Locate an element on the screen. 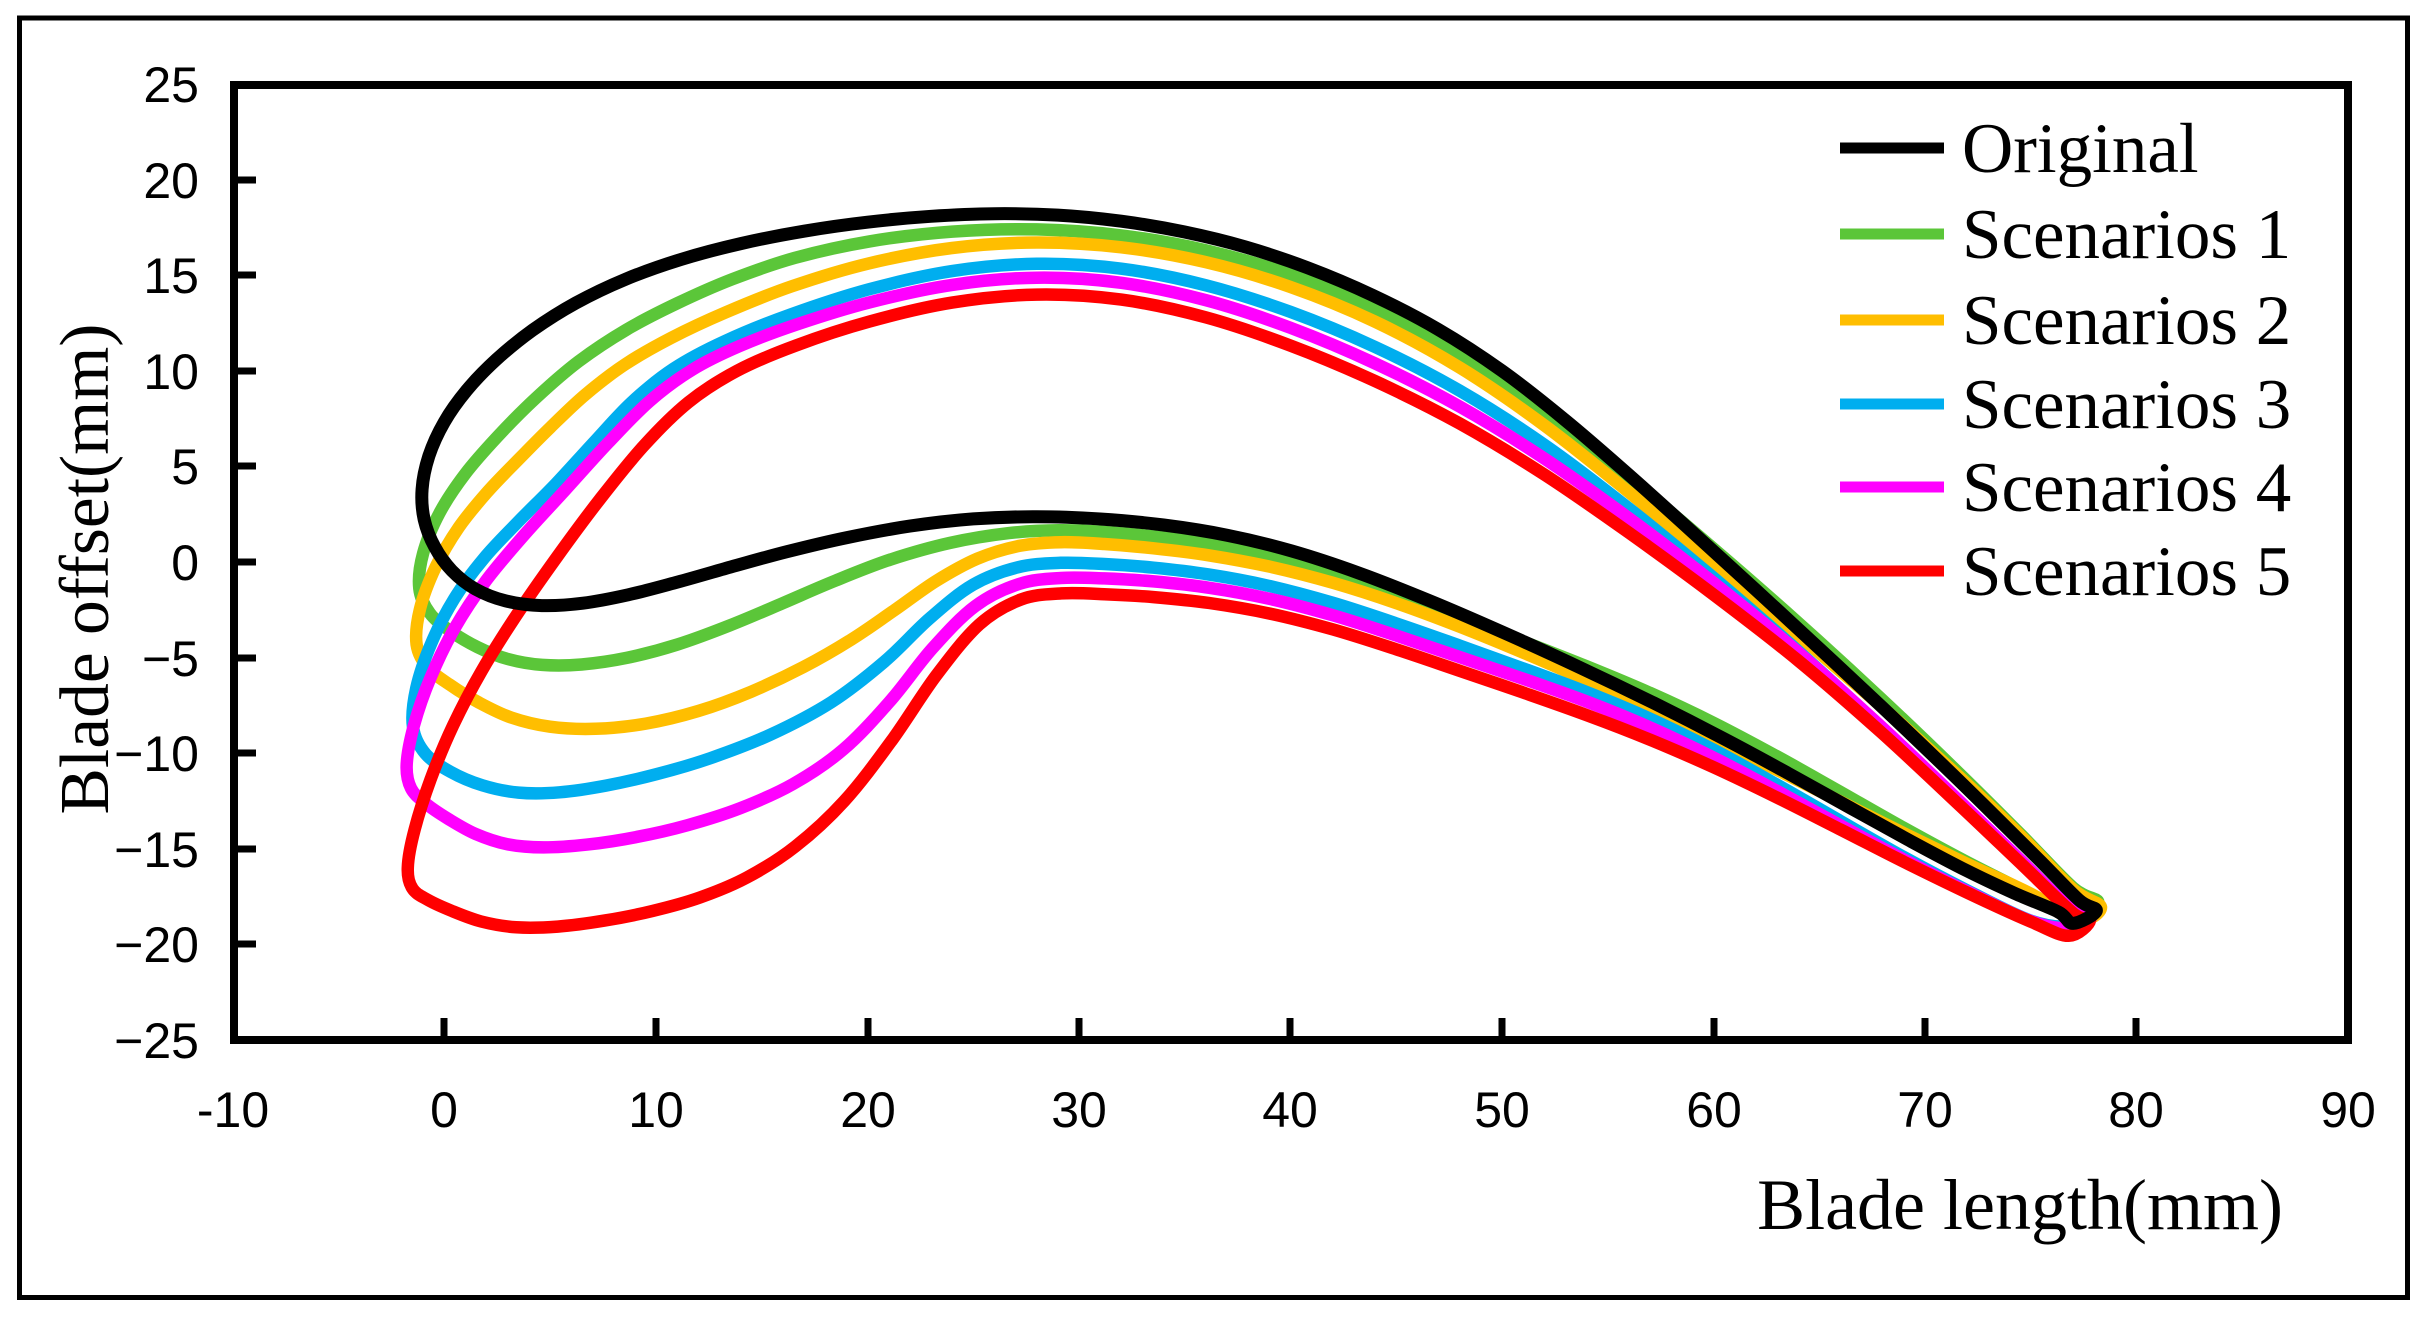 Image resolution: width=2428 pixels, height=1318 pixels. svg-text: Blade offset(mm) is located at coordinates (85, 569).